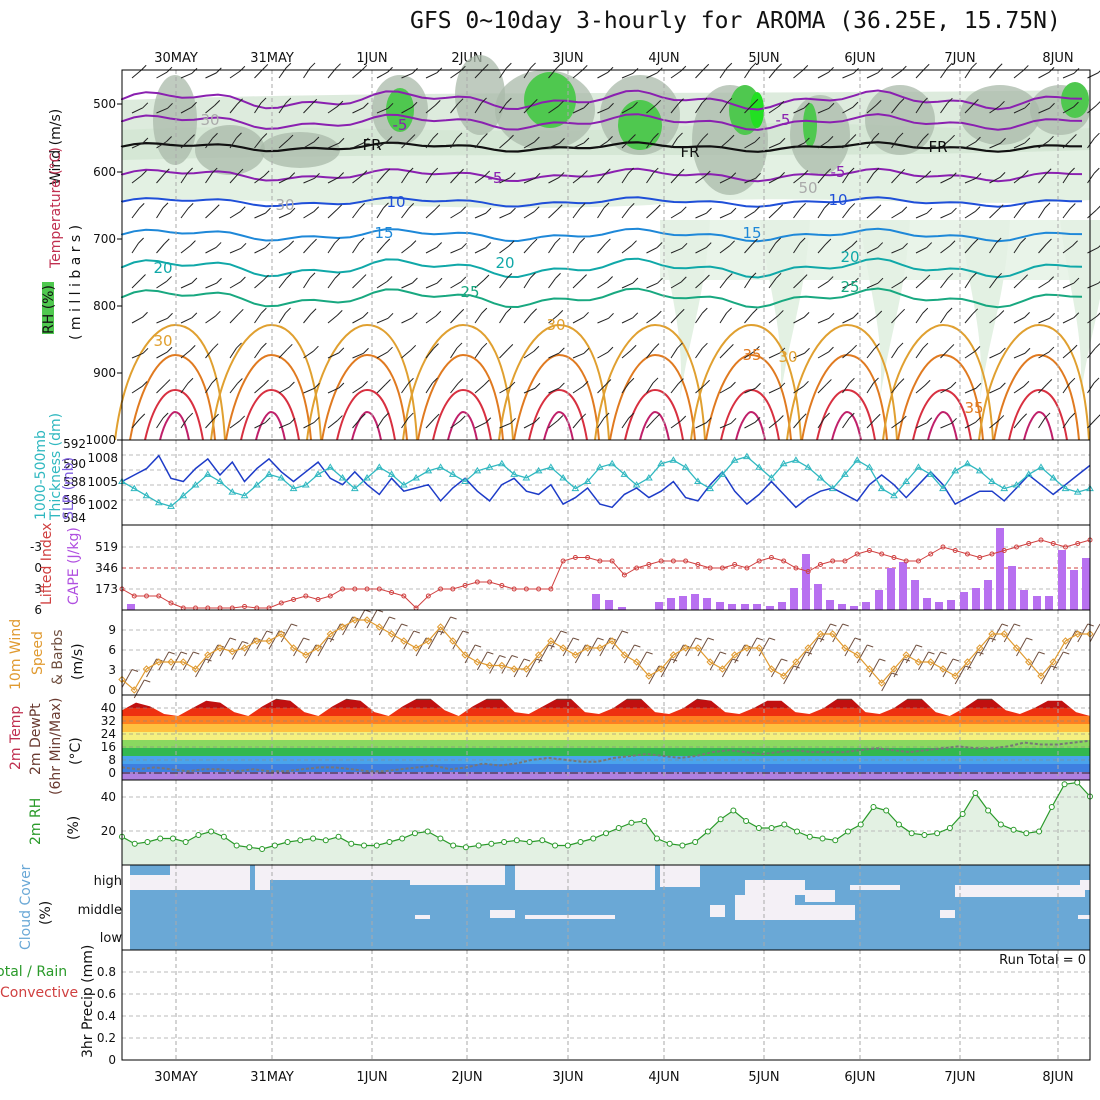 This screenshot has width=1100, height=1100. Describe the element at coordinates (1057, 58) in the screenshot. I see `date-label-top: 8JUN` at that location.